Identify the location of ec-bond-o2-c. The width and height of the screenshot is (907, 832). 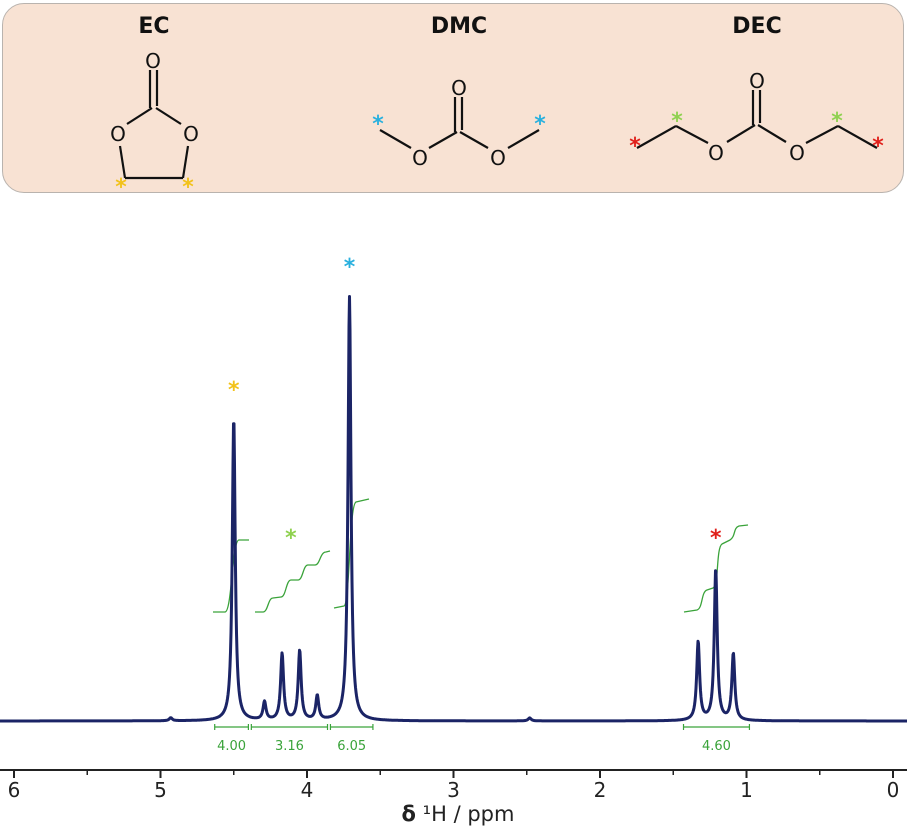
(185, 162).